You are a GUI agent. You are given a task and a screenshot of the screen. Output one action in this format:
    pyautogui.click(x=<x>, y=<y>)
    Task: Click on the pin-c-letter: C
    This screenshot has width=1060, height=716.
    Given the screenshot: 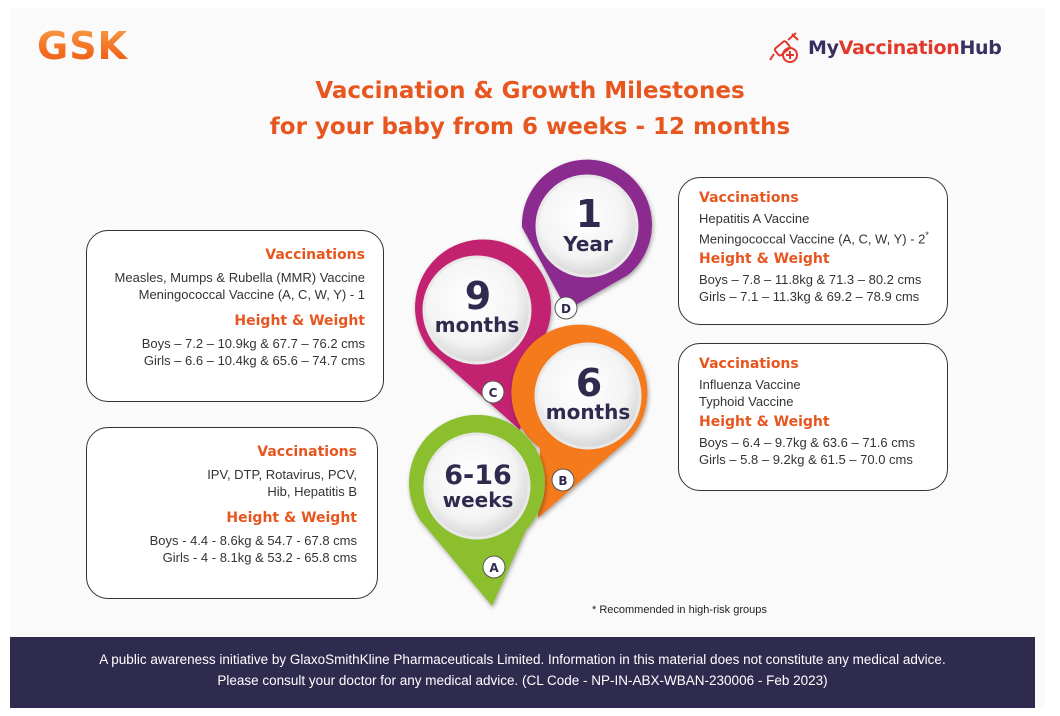 What is the action you would take?
    pyautogui.click(x=493, y=393)
    